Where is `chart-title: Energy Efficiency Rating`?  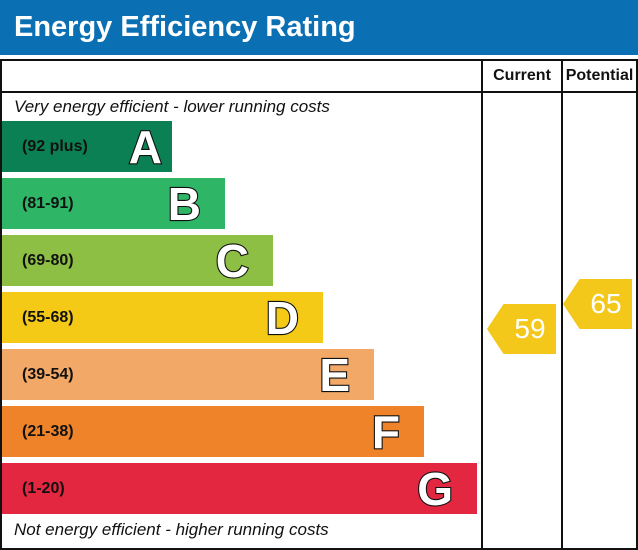
chart-title: Energy Efficiency Rating is located at coordinates (319, 27).